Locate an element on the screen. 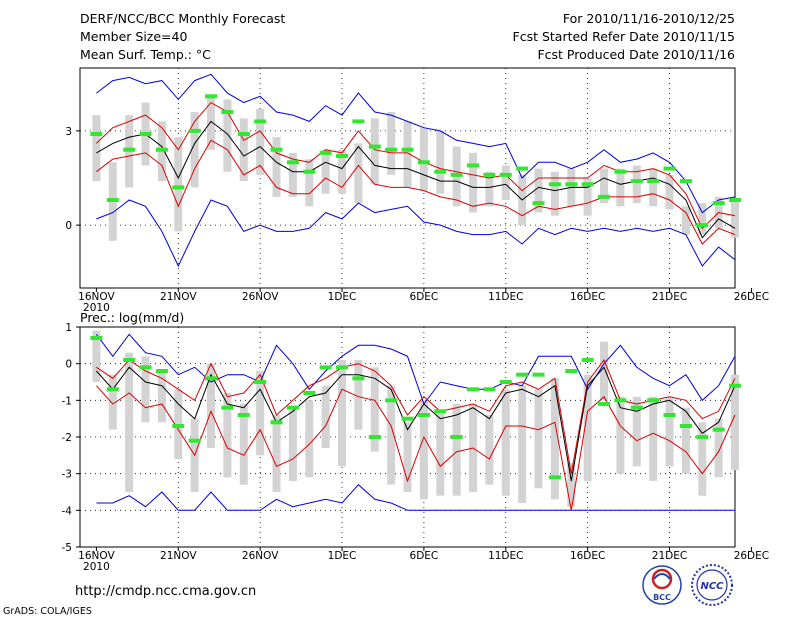  temp-xtick-label: 21NOV is located at coordinates (178, 297).